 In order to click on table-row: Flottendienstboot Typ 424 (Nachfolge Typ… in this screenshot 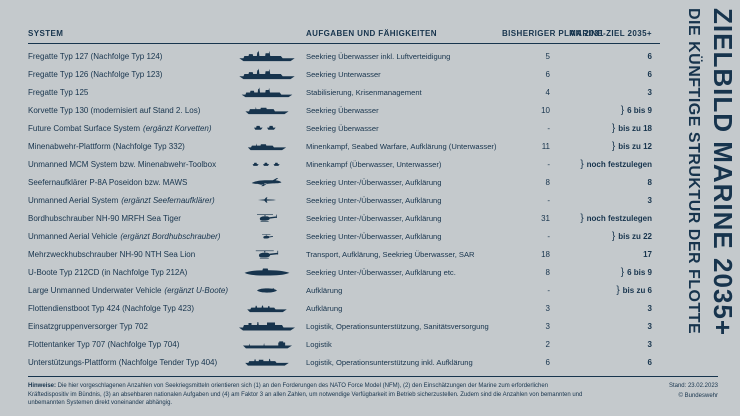, I will do `click(344, 308)`.